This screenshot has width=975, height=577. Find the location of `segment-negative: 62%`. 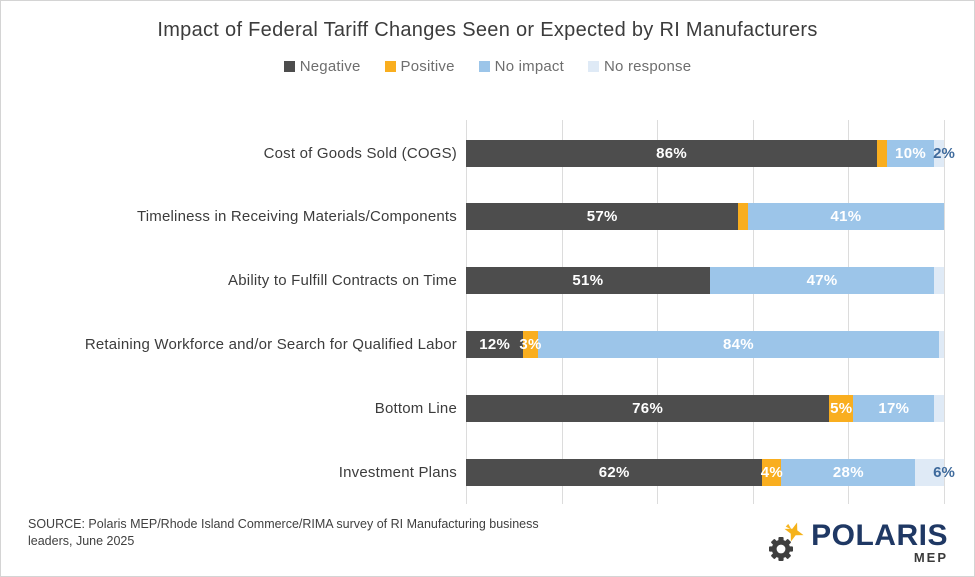

segment-negative: 62% is located at coordinates (614, 472).